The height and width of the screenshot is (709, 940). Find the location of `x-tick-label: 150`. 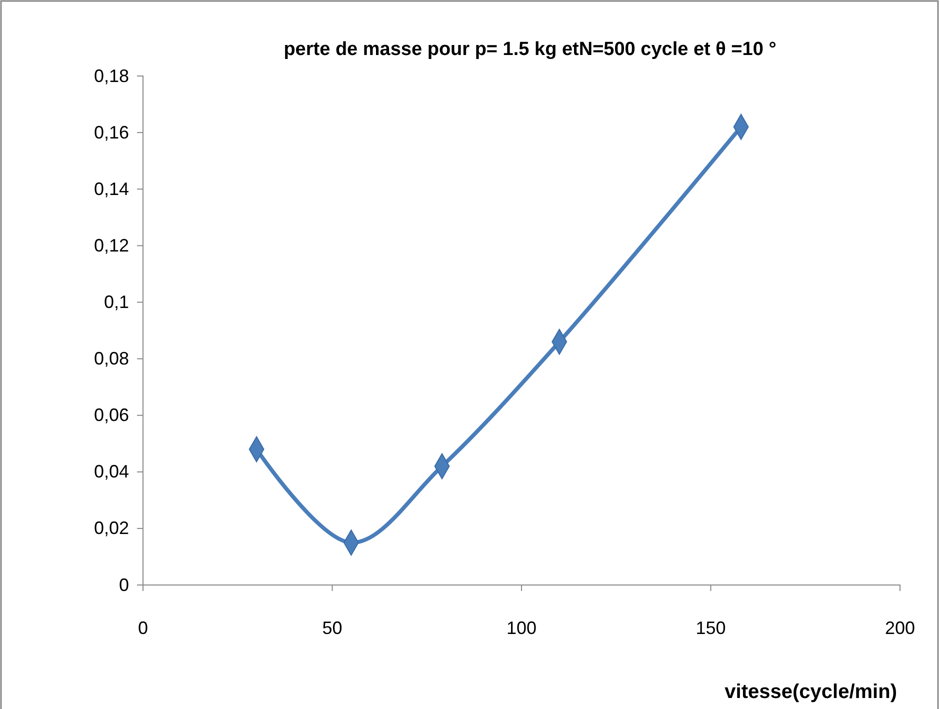

x-tick-label: 150 is located at coordinates (711, 628).